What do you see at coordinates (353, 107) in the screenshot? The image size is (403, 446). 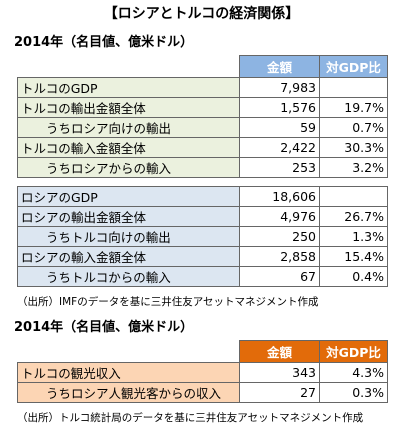 I see `ratio-cell: 19.7%` at bounding box center [353, 107].